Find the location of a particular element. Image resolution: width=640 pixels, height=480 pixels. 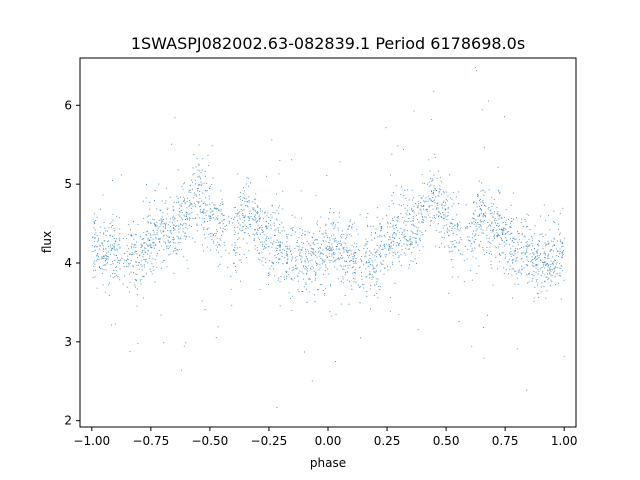

x-tick-label: 0.75 is located at coordinates (505, 441).